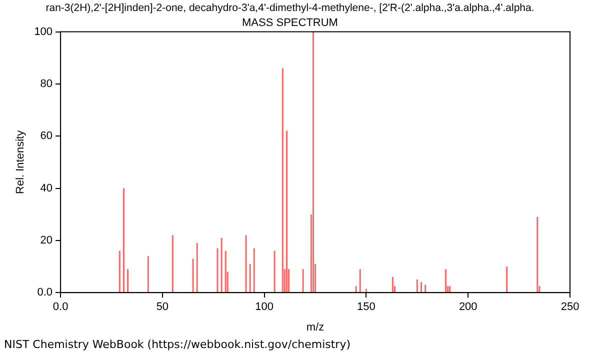 Image resolution: width=600 pixels, height=360 pixels. What do you see at coordinates (20, 162) in the screenshot?
I see `y-axis-title: Rel. Intensity` at bounding box center [20, 162].